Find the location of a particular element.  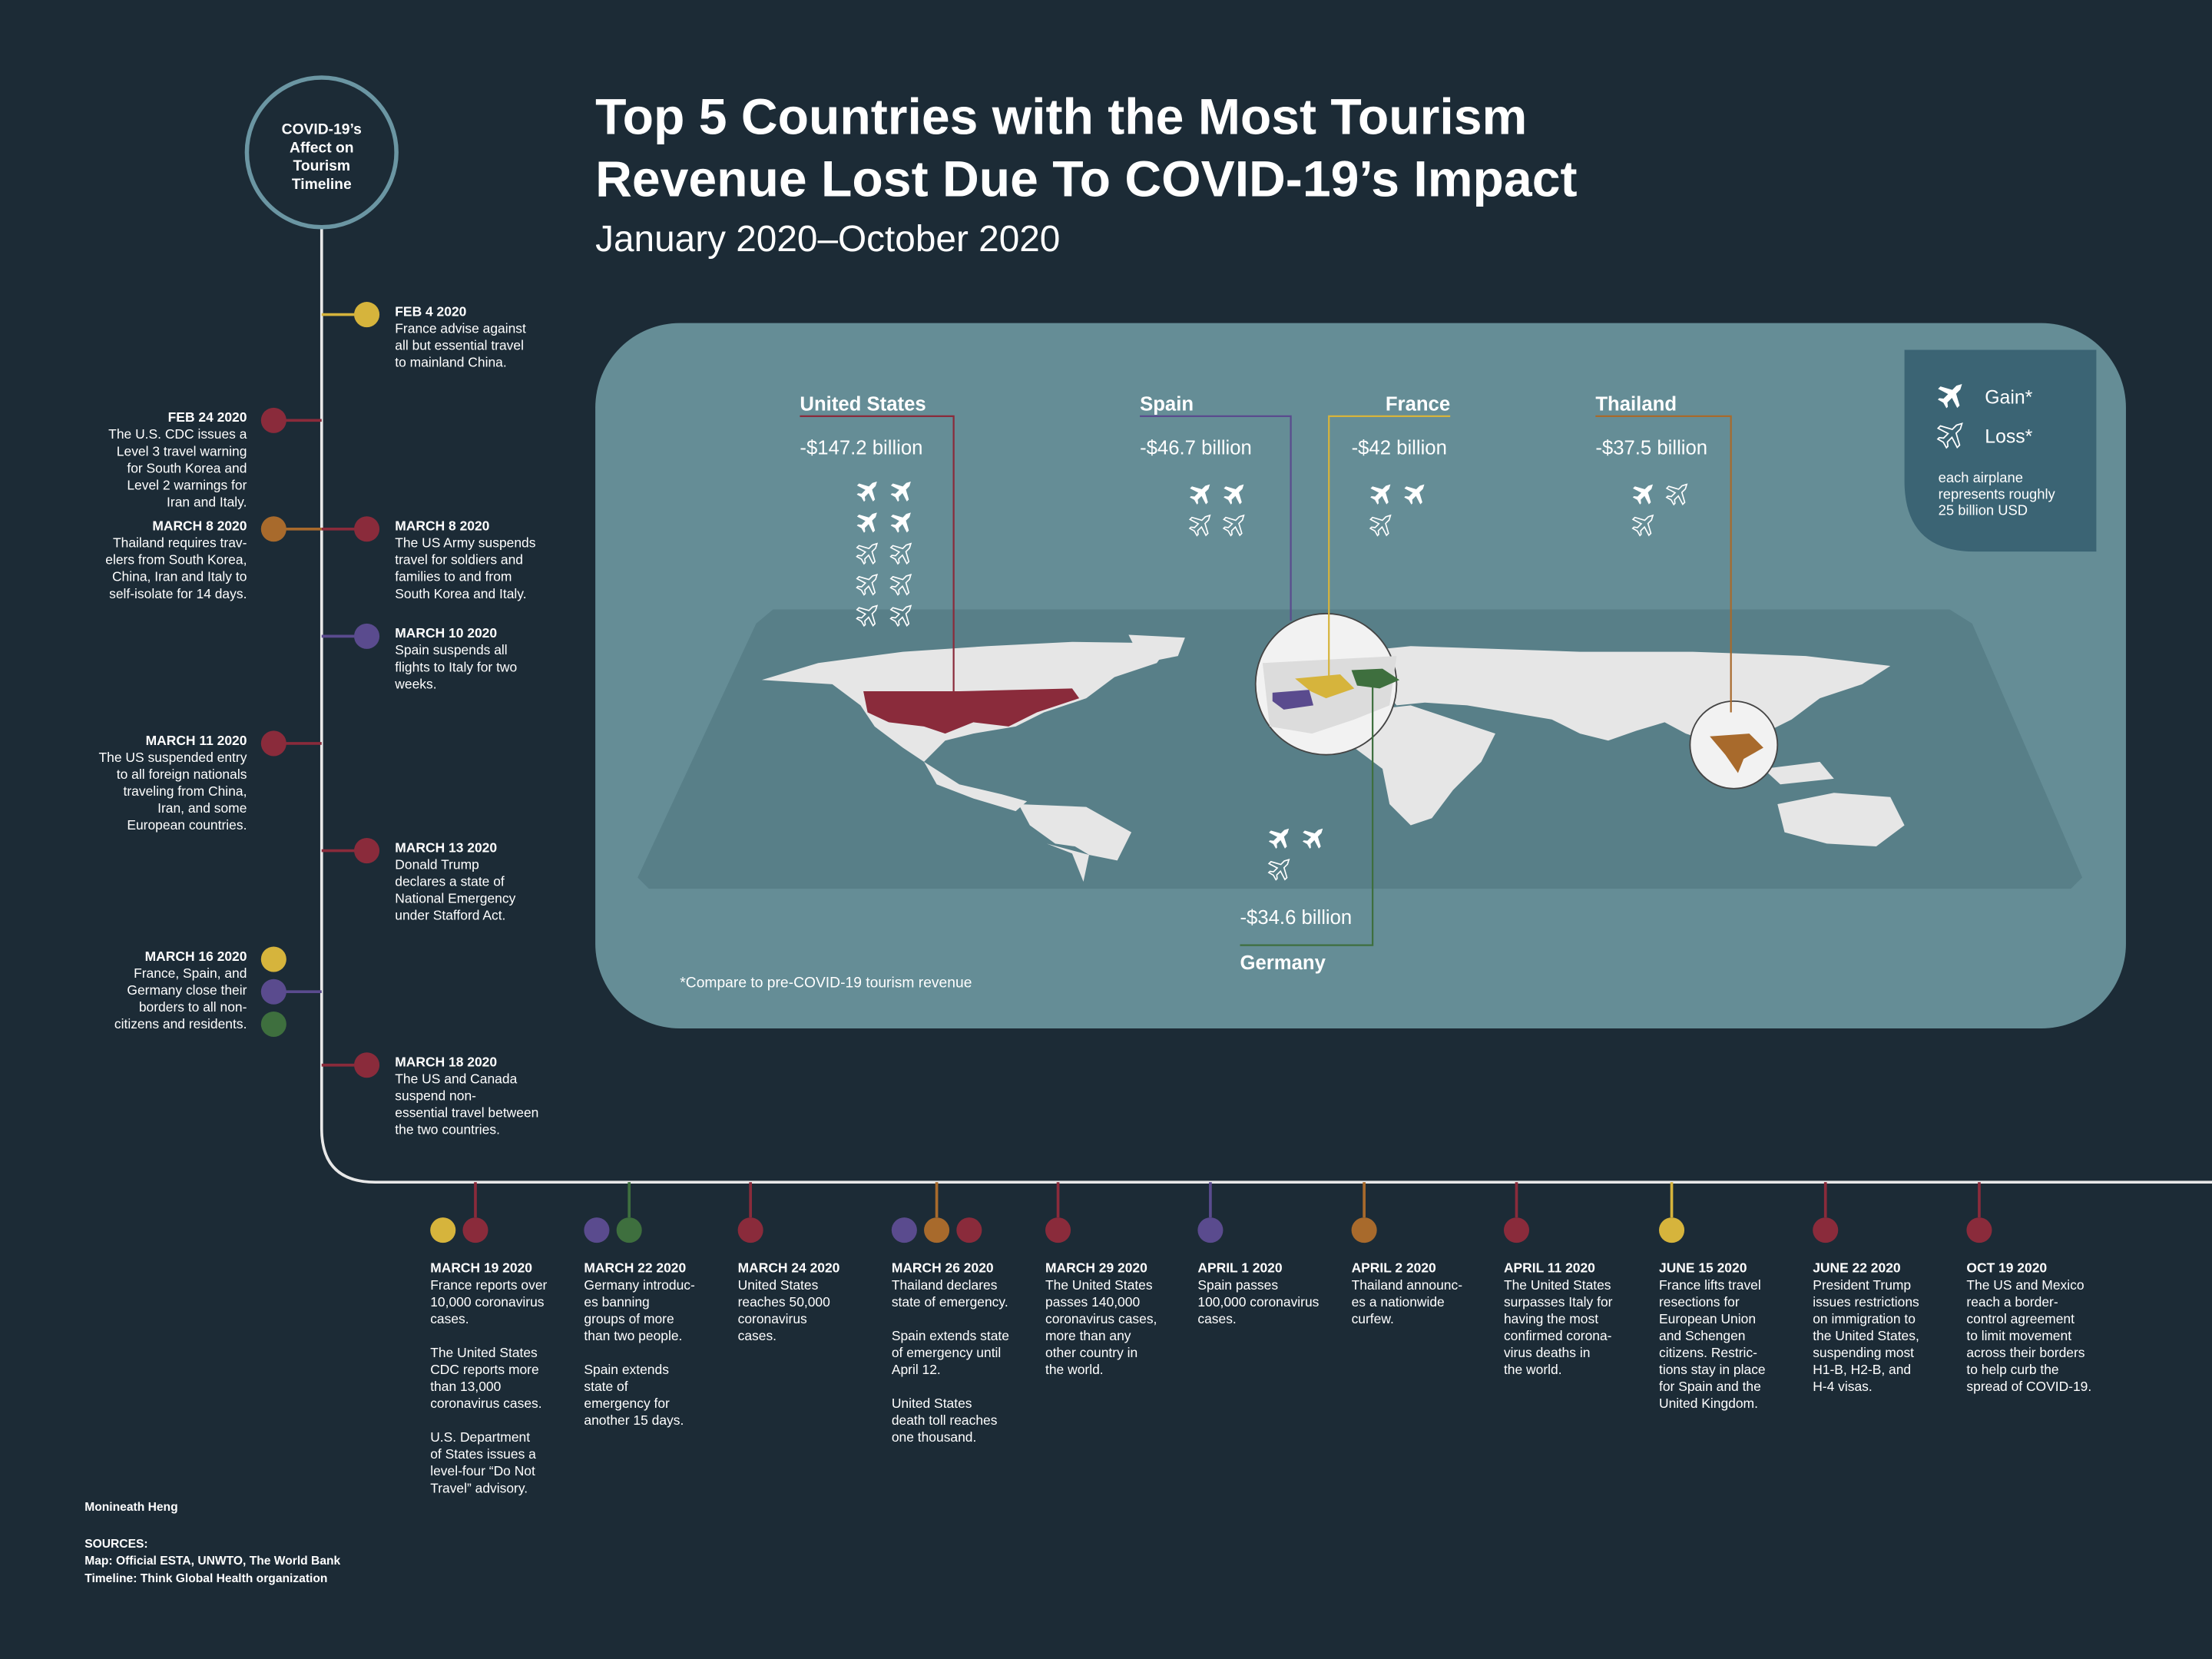

event-text: France advise against is located at coordinates (460, 328).